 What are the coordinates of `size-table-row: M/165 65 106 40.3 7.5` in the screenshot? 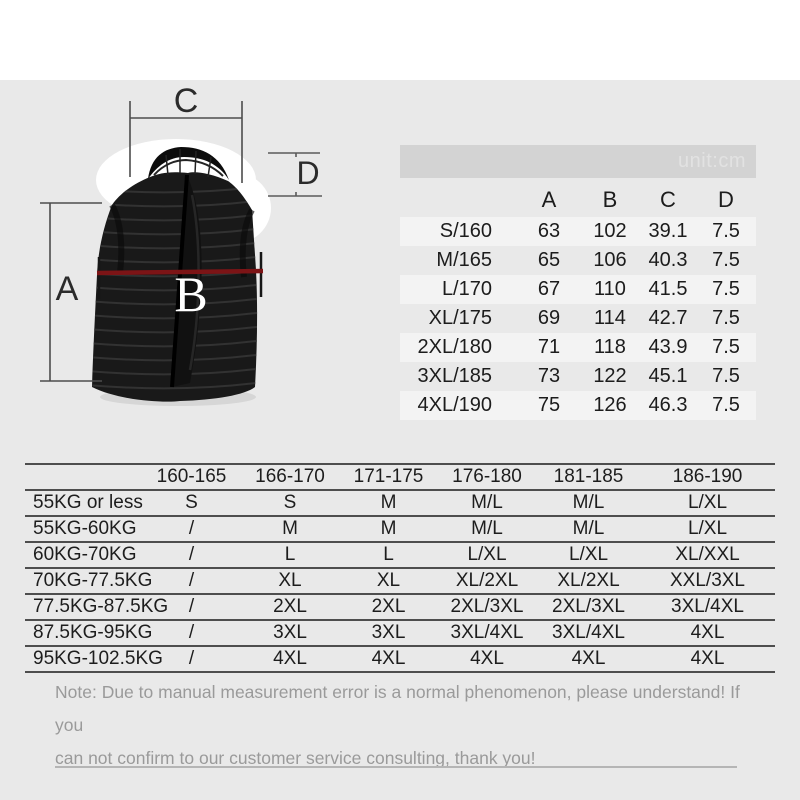 It's located at (578, 260).